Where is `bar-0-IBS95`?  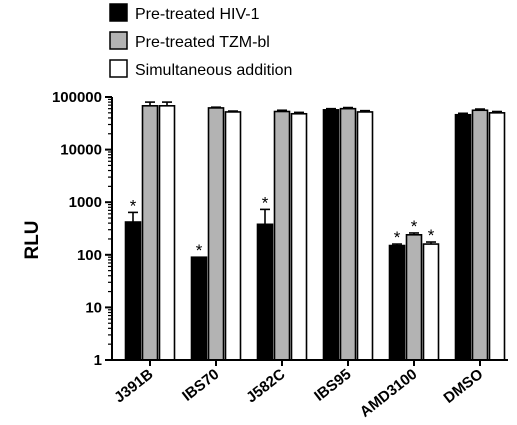
bar-0-IBS95 is located at coordinates (331, 235).